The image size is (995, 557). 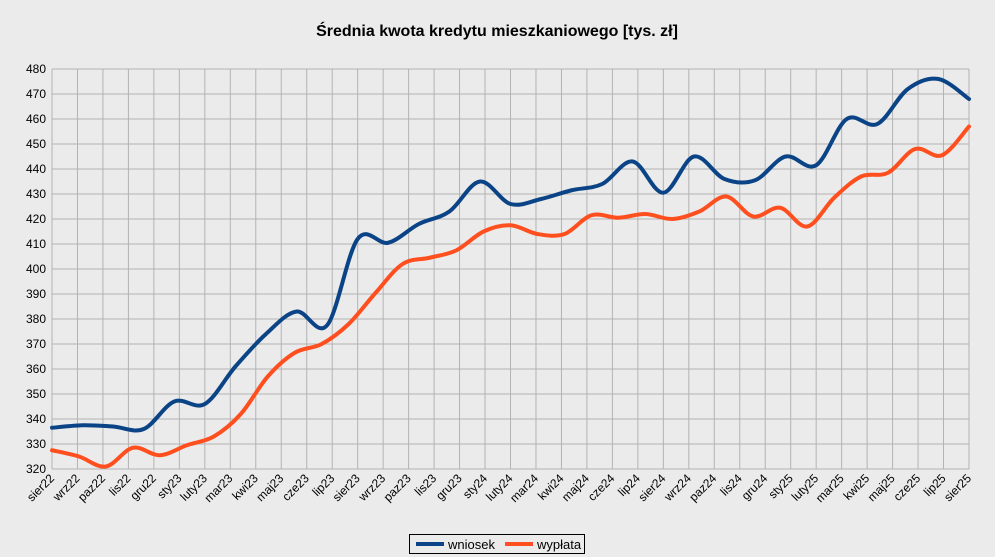 What do you see at coordinates (36, 344) in the screenshot?
I see `y-tick-label: 370` at bounding box center [36, 344].